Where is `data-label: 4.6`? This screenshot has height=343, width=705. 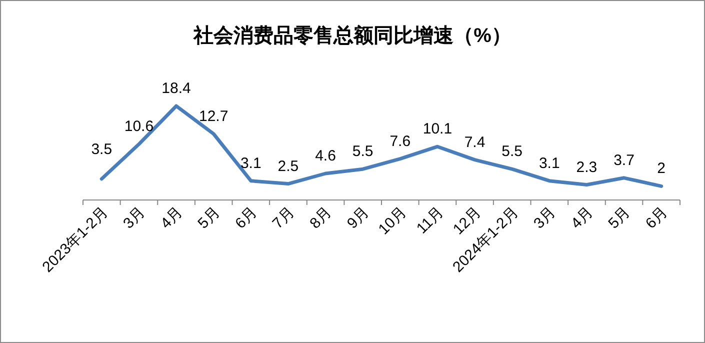
data-label: 4.6 is located at coordinates (325, 156).